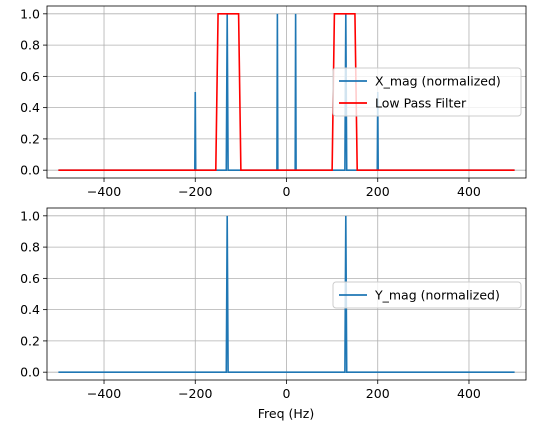 Image resolution: width=539 pixels, height=428 pixels. I want to click on legend: Y_mag (normalized), so click(427, 295).